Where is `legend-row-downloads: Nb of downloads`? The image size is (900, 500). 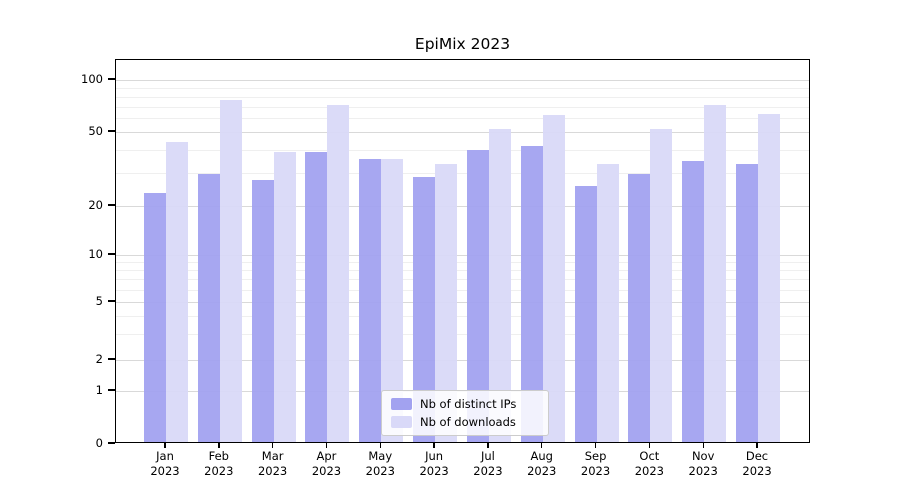 legend-row-downloads: Nb of downloads is located at coordinates (465, 422).